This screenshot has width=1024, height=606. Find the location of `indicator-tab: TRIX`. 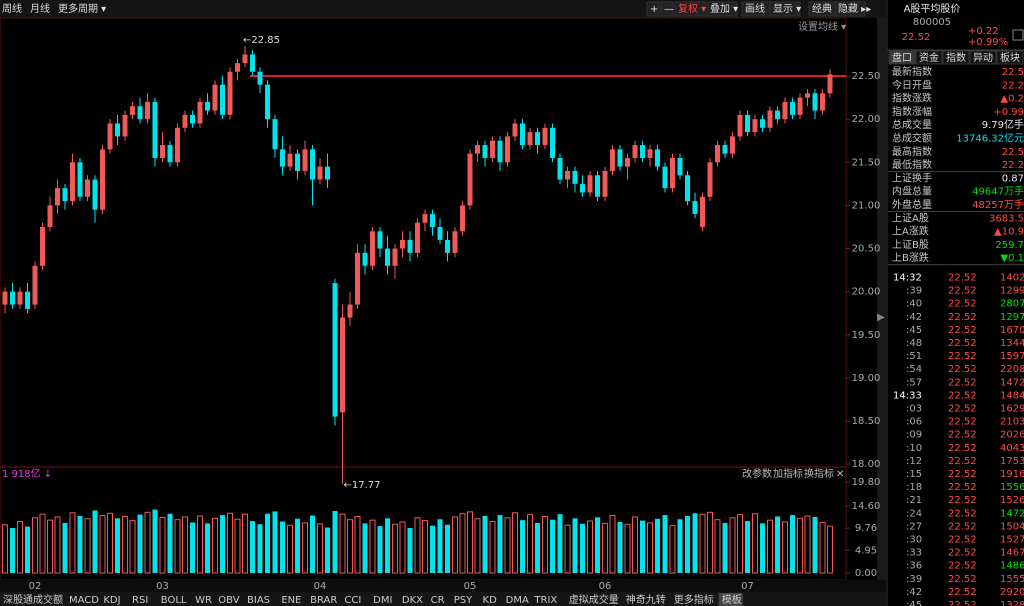

indicator-tab: TRIX is located at coordinates (545, 600).